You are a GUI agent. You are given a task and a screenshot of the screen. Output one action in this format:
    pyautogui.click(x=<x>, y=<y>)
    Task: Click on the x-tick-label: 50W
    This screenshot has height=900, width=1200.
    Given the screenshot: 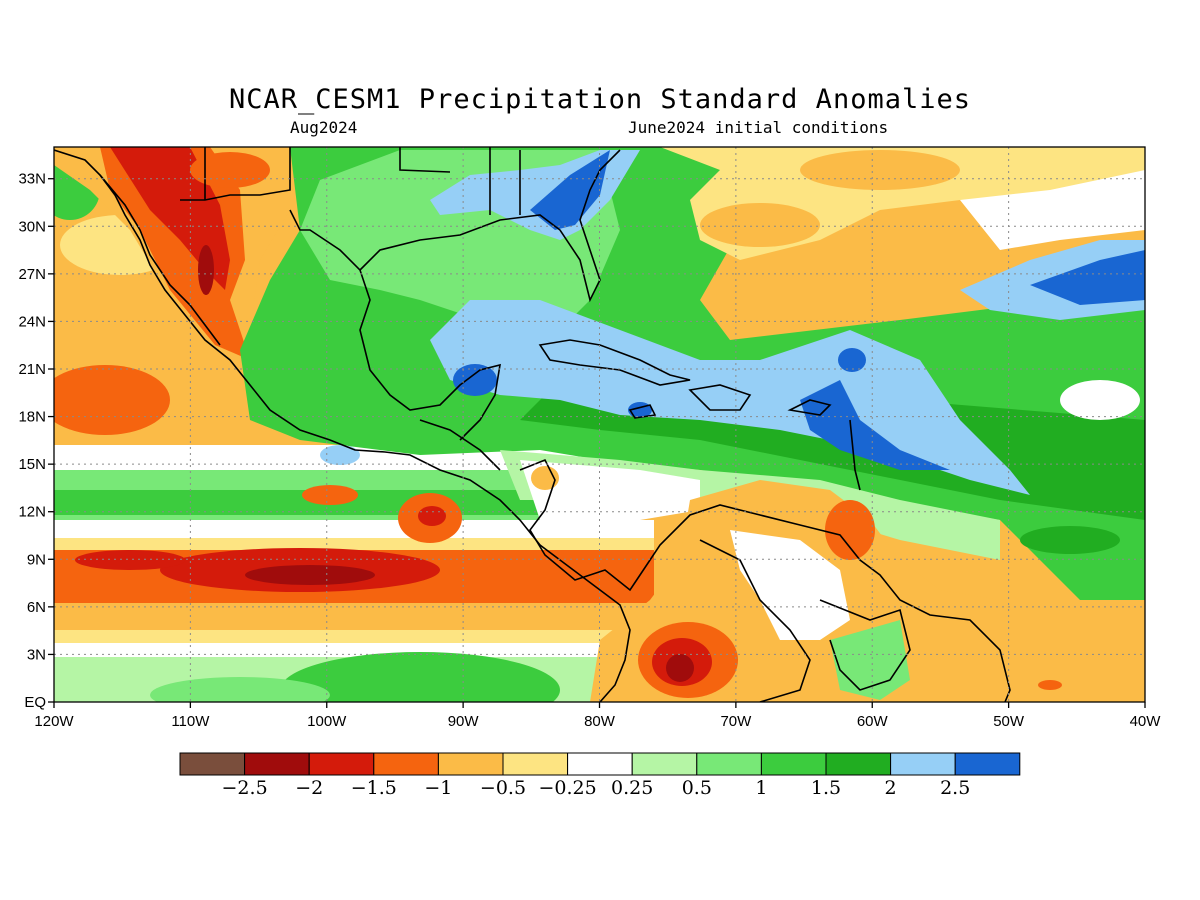 What is the action you would take?
    pyautogui.click(x=1009, y=721)
    